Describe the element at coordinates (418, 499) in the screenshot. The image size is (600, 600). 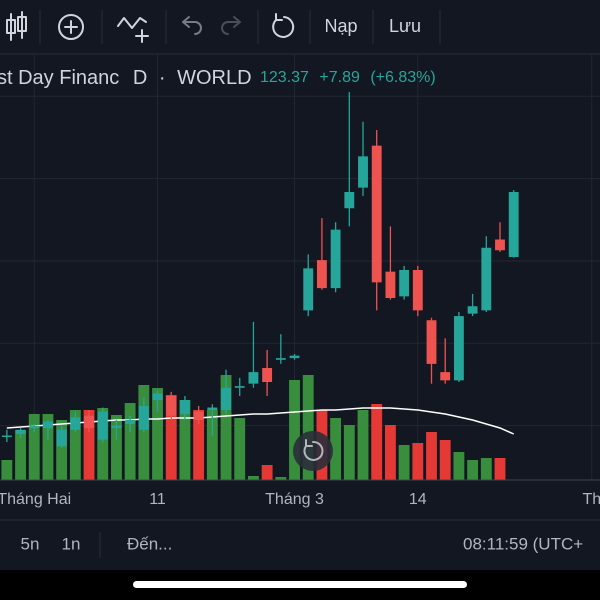
I see `x-tick-label: 14` at that location.